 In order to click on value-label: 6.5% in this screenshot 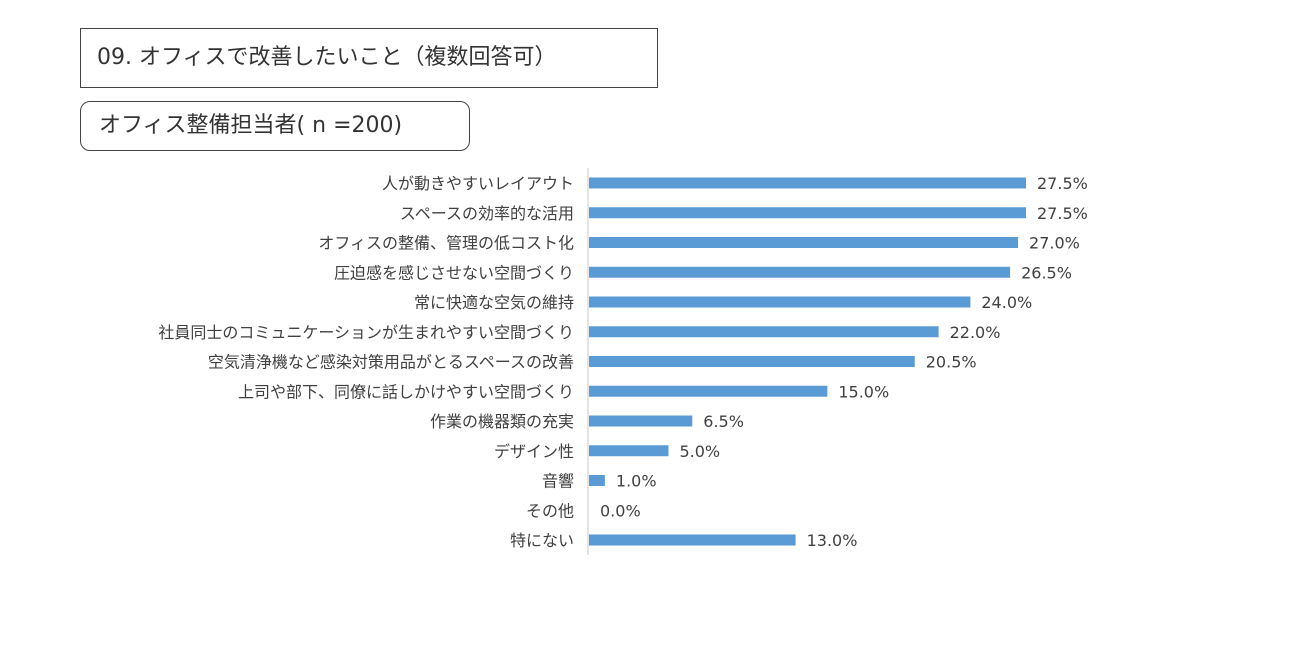, I will do `click(723, 421)`.